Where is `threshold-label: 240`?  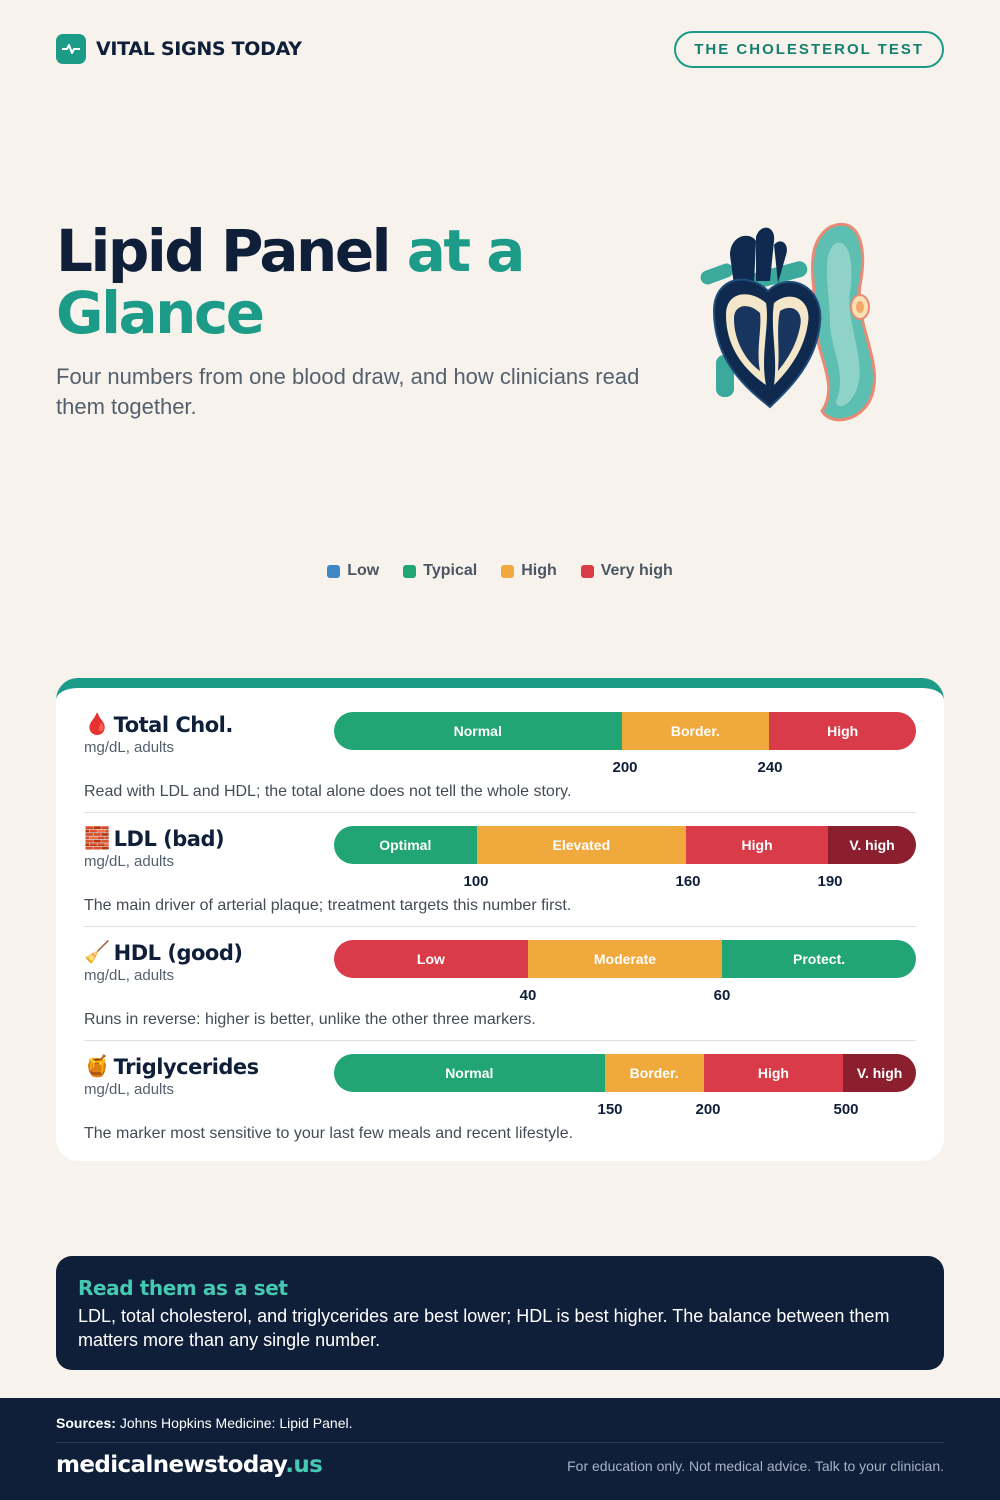 threshold-label: 240 is located at coordinates (770, 767).